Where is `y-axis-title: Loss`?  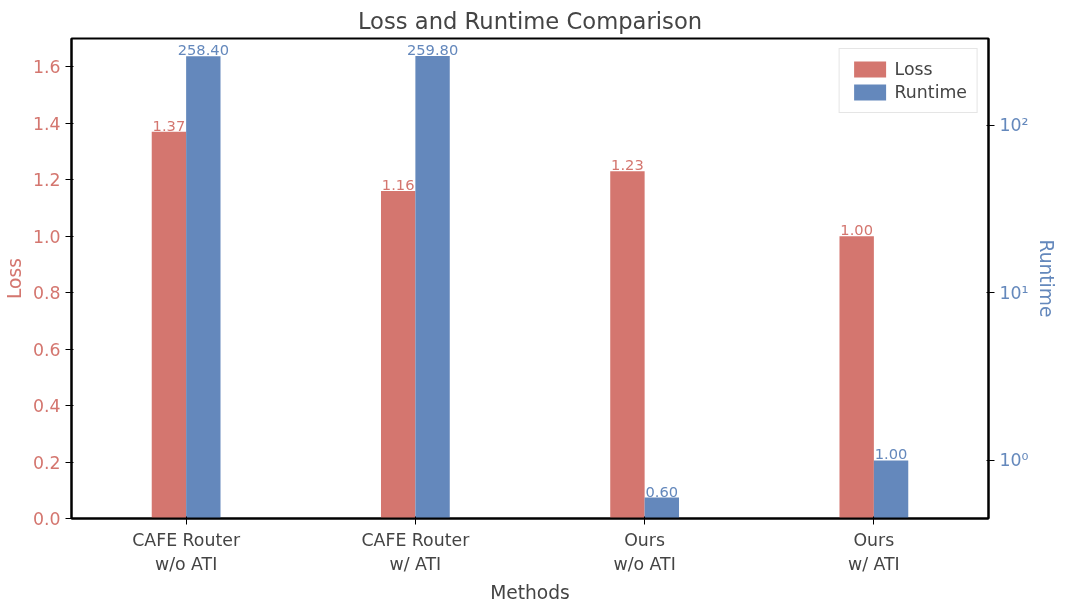 y-axis-title: Loss is located at coordinates (14, 278).